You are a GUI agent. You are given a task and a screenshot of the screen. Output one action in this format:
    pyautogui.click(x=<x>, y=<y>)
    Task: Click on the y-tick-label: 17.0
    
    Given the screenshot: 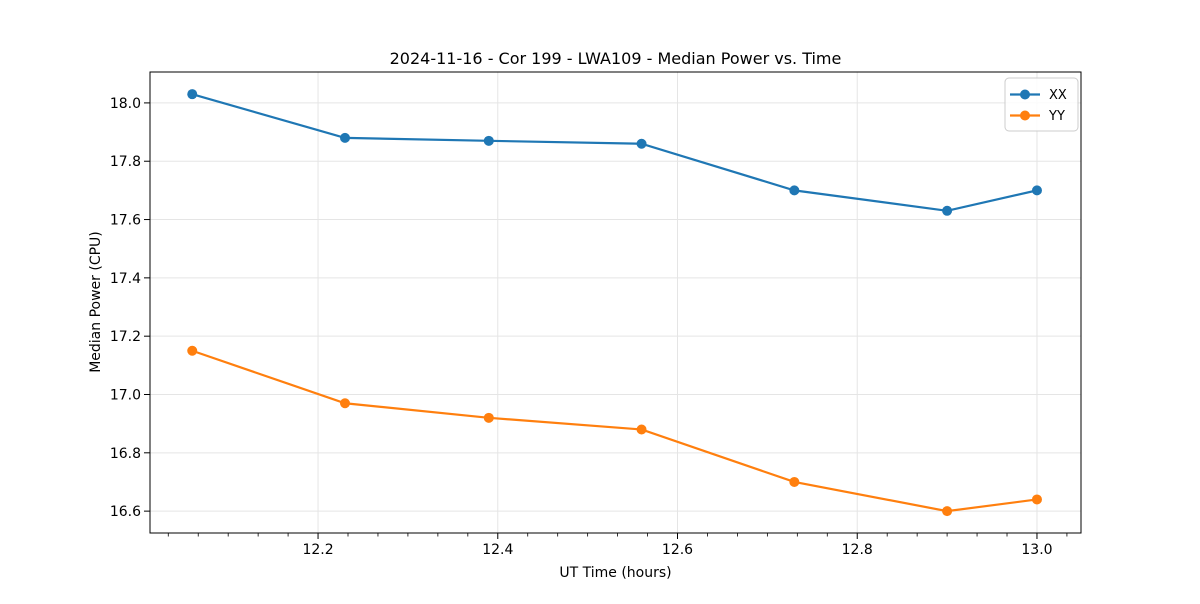 What is the action you would take?
    pyautogui.click(x=125, y=395)
    